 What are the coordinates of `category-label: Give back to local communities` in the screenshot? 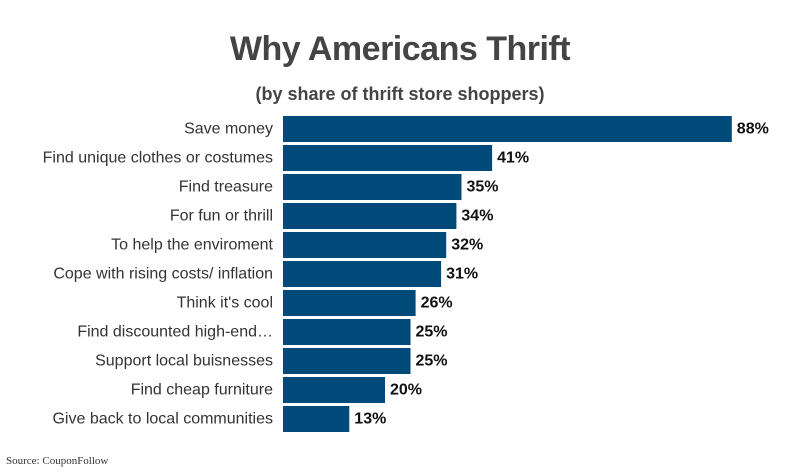 It's located at (162, 419).